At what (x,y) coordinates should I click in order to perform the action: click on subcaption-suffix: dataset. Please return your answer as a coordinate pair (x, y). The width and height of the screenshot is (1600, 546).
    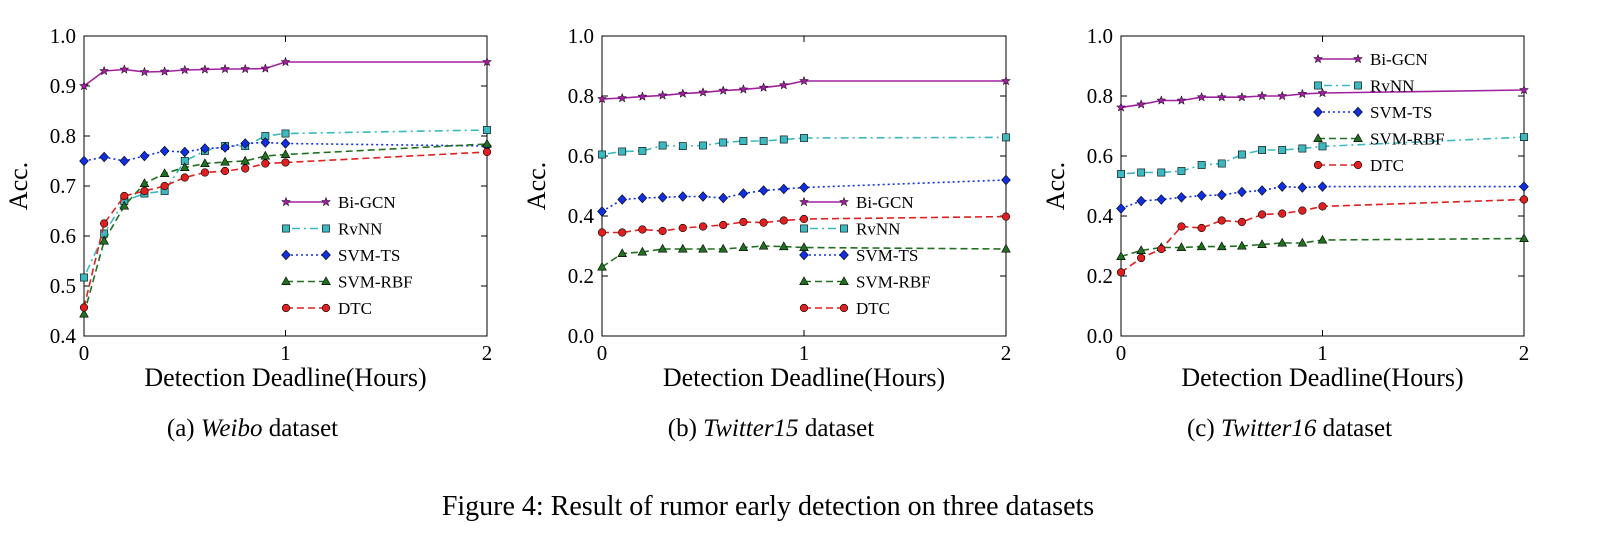
    Looking at the image, I should click on (300, 428).